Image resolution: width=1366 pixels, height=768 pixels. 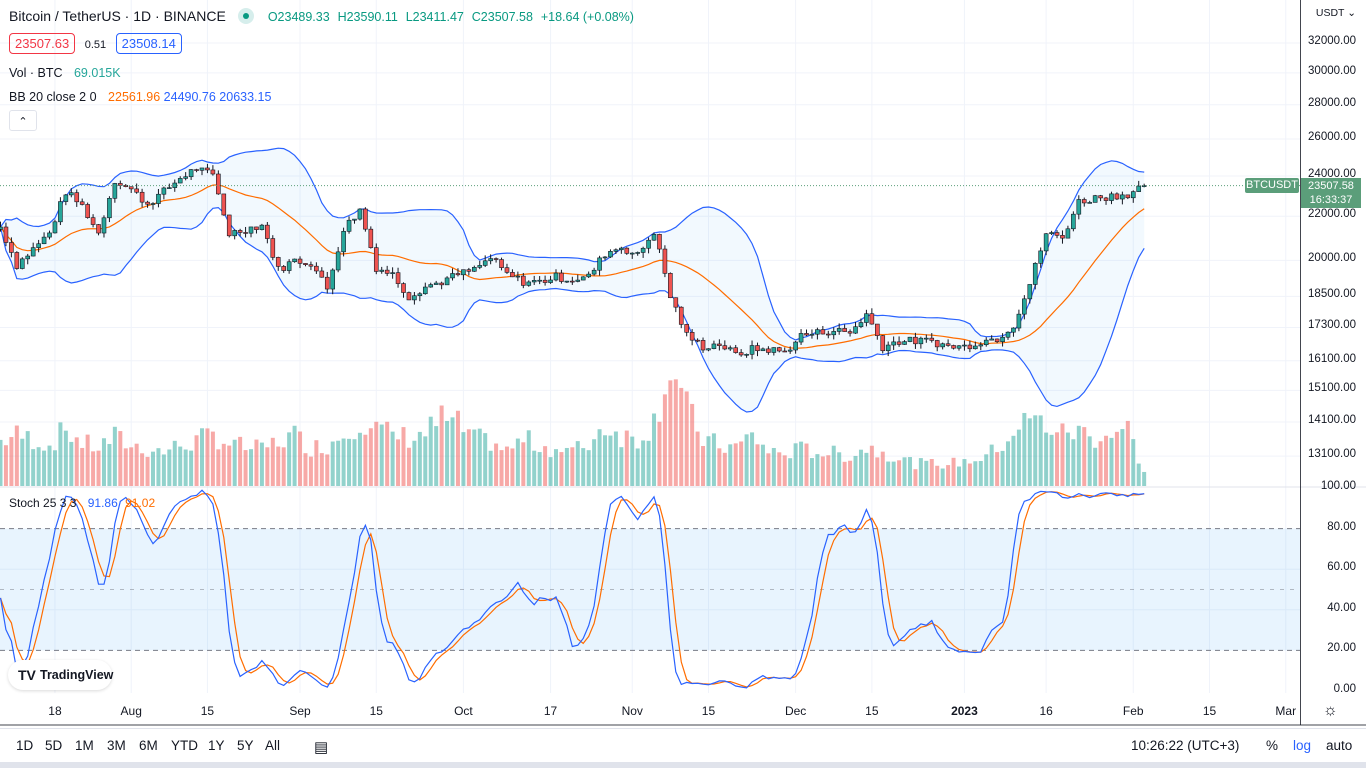 I want to click on range-button-1d: 1D, so click(x=25, y=745).